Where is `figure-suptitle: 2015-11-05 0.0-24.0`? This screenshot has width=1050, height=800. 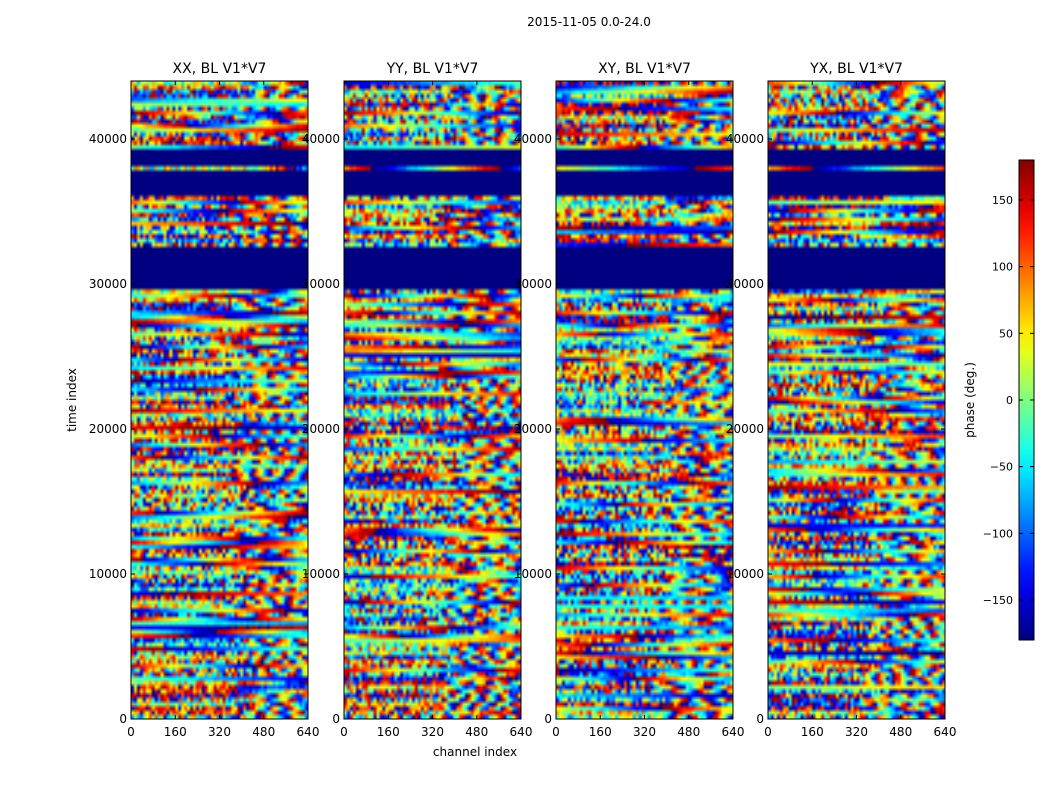 figure-suptitle: 2015-11-05 0.0-24.0 is located at coordinates (589, 22).